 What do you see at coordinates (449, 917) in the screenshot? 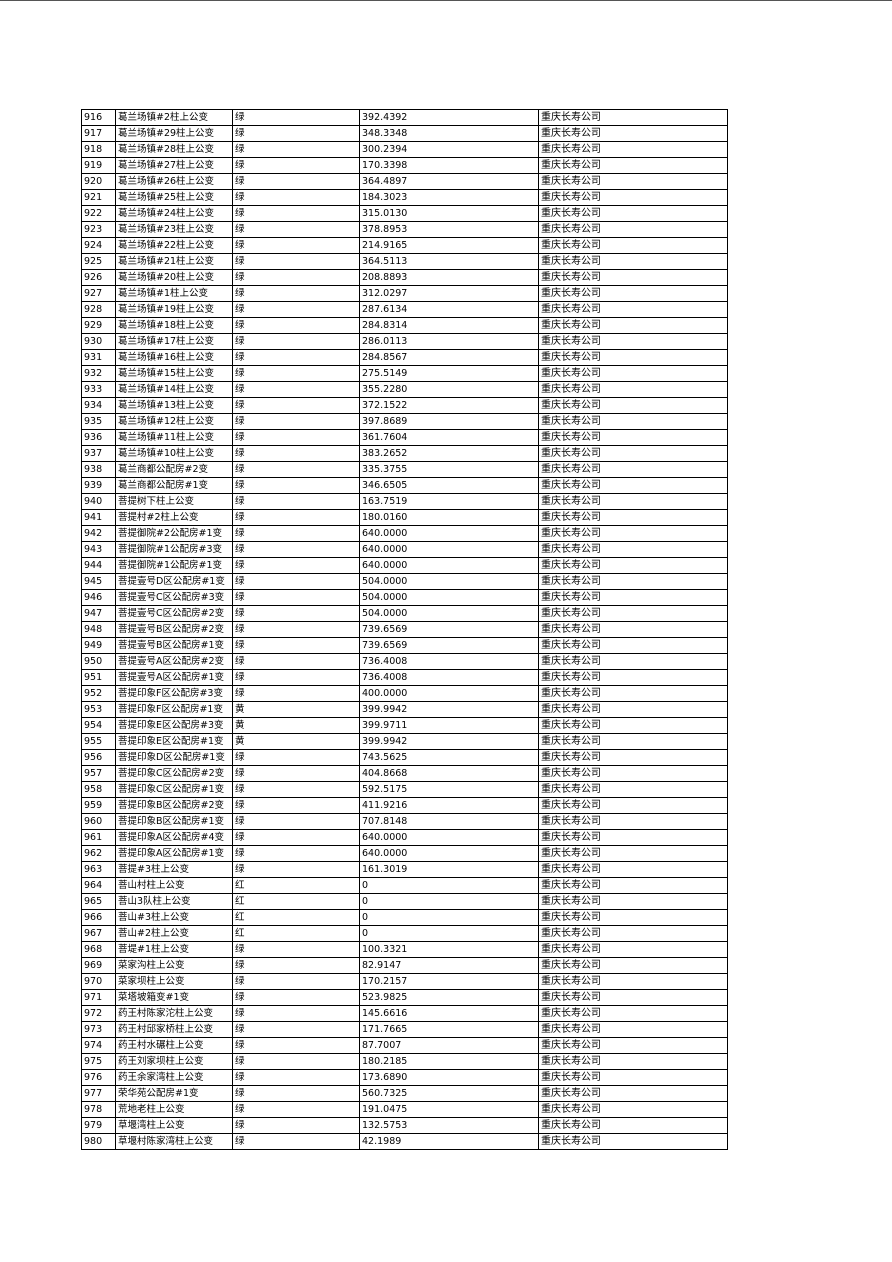
I see `load-value: 0` at bounding box center [449, 917].